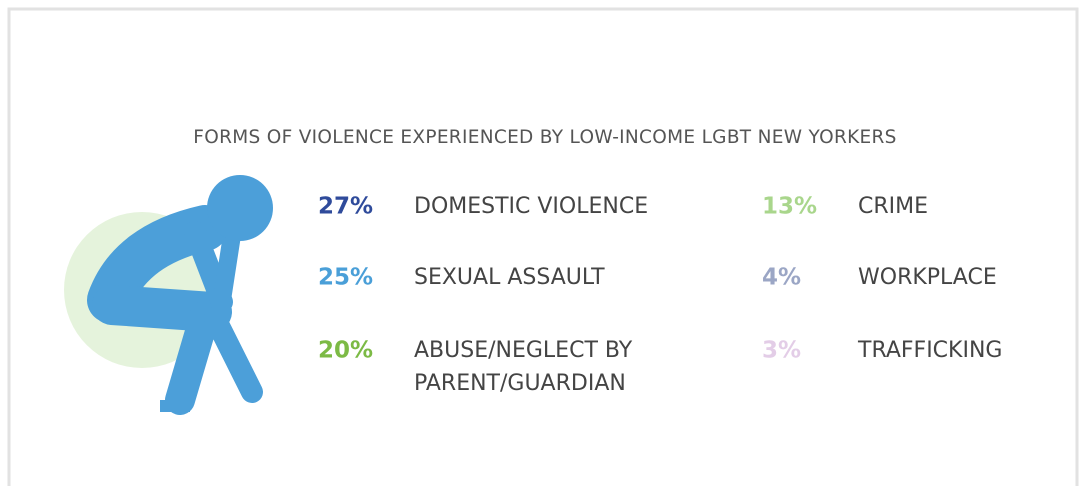  What do you see at coordinates (345, 207) in the screenshot?
I see `percent: 27%` at bounding box center [345, 207].